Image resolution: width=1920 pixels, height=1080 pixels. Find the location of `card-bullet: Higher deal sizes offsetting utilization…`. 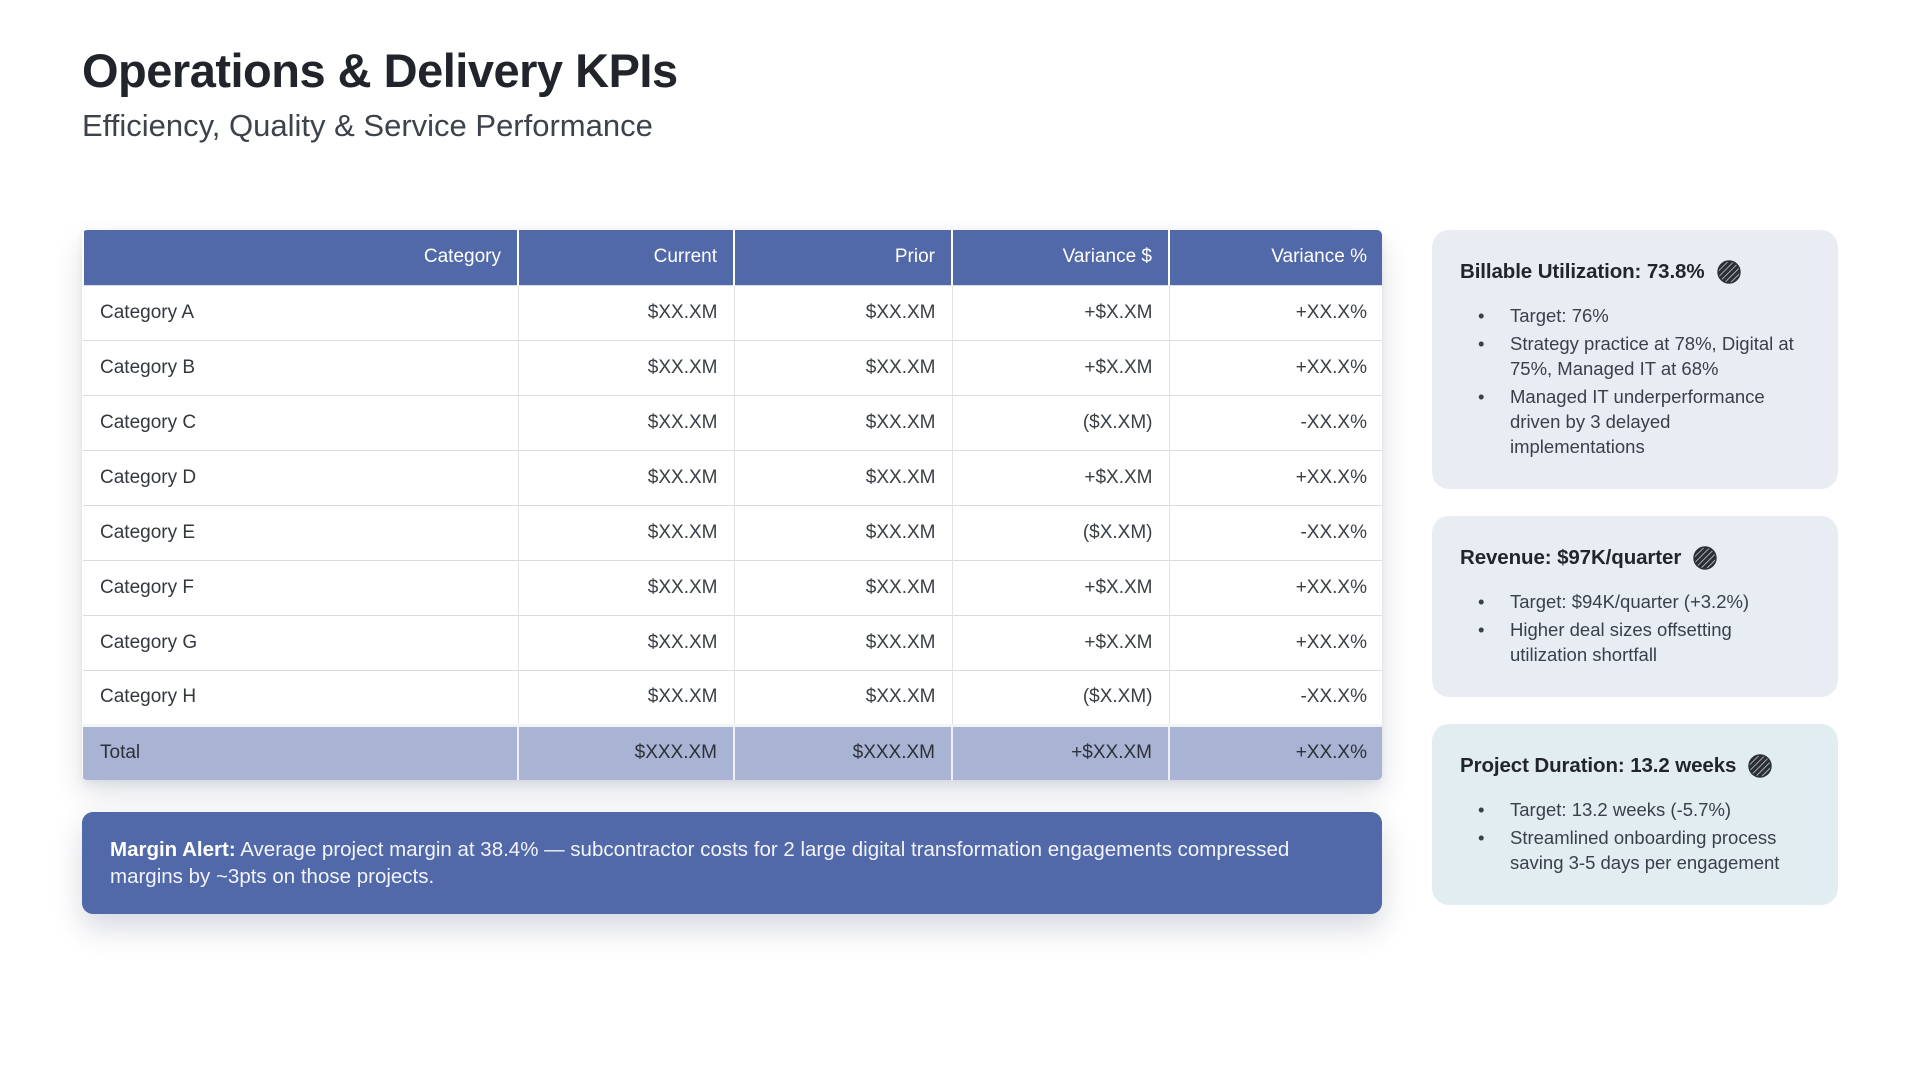

card-bullet: Higher deal sizes offsetting utilization… is located at coordinates (1637, 643).